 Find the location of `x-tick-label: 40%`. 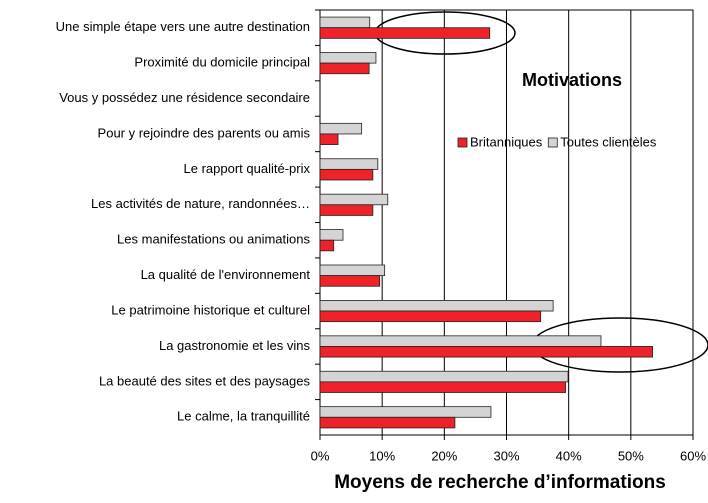

x-tick-label: 40% is located at coordinates (569, 455).